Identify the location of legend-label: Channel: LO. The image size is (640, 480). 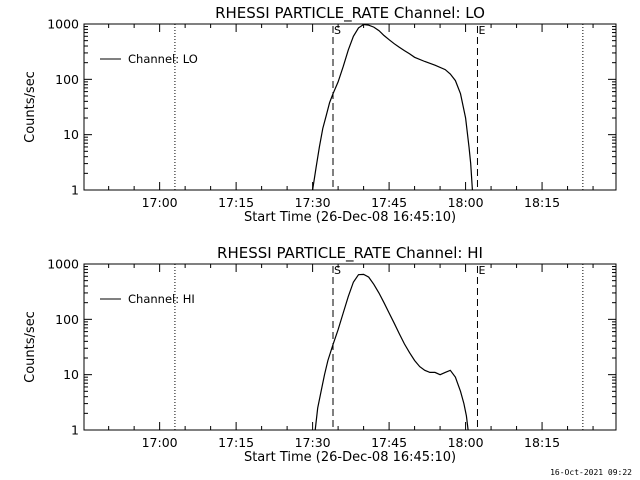
(163, 59).